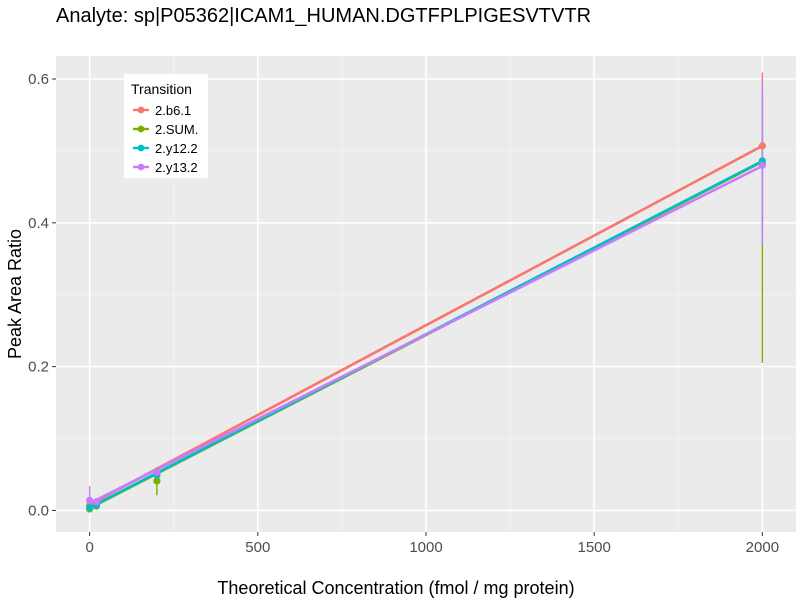  I want to click on legend-label: 2.y13.2, so click(176, 167).